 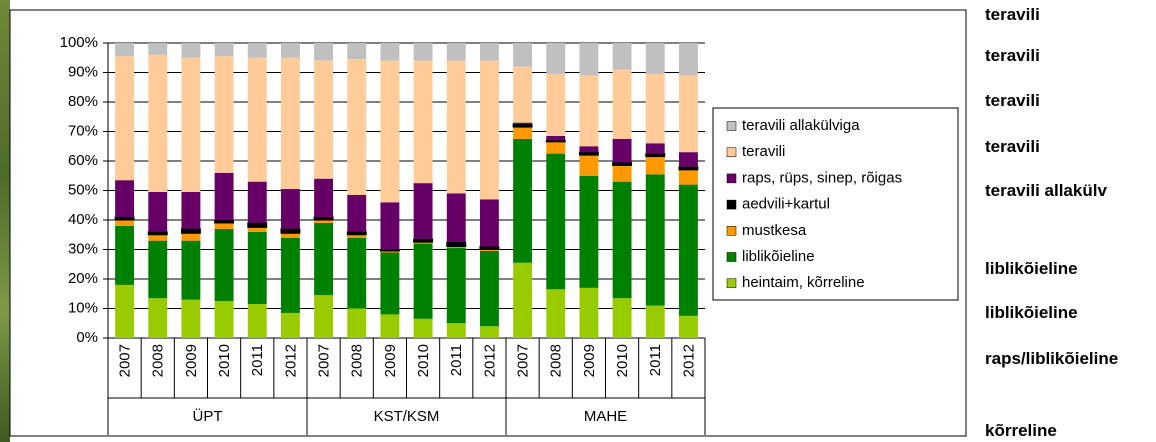 I want to click on legend-label: raps, rüps, sinep, rõigas, so click(x=822, y=177).